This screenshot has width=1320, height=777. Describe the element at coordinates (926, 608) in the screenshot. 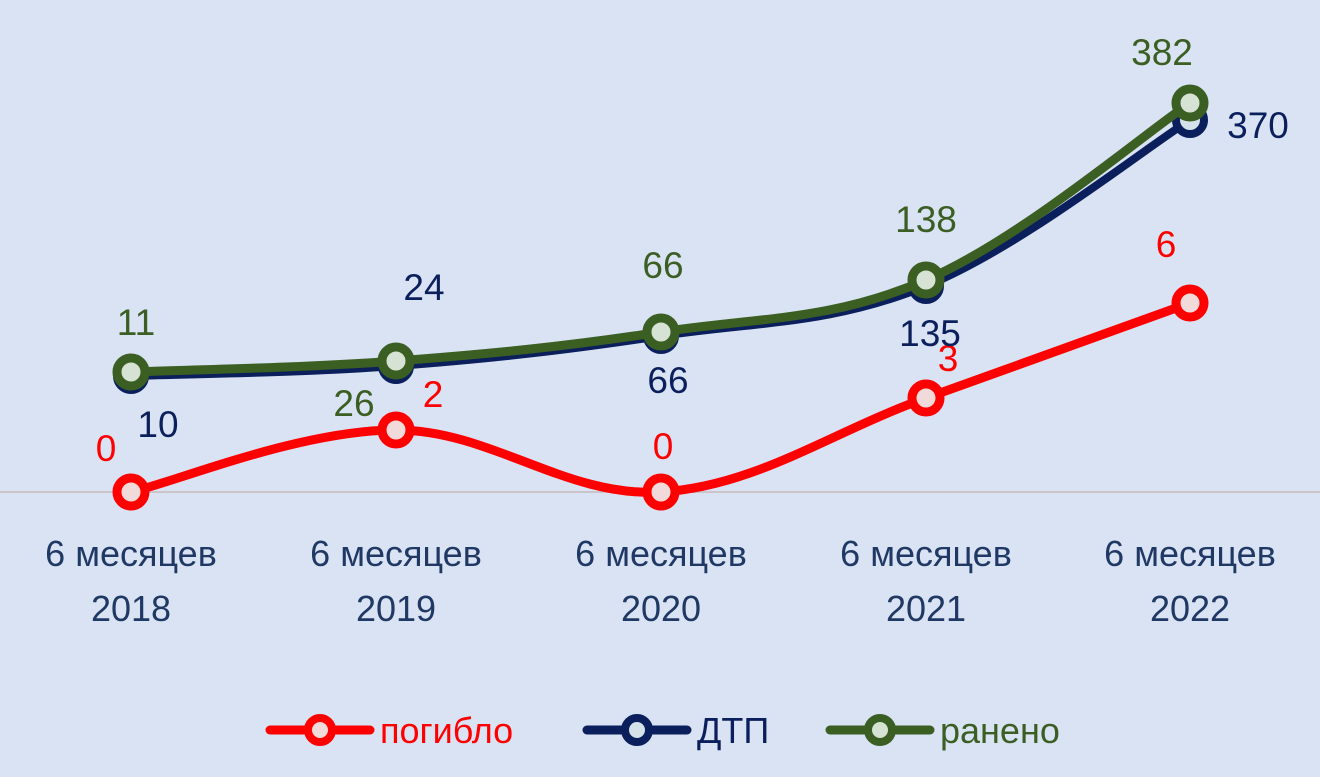

I see `x-tick-label: 2021` at that location.